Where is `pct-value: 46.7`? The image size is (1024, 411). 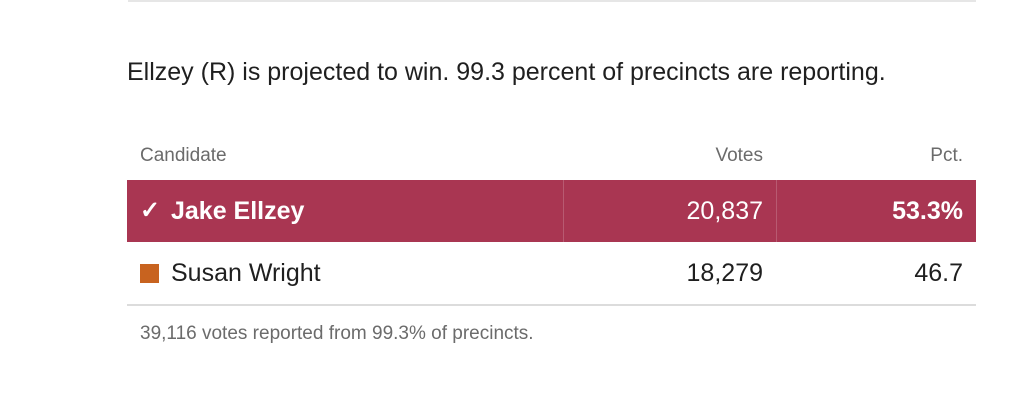
pct-value: 46.7 is located at coordinates (938, 273).